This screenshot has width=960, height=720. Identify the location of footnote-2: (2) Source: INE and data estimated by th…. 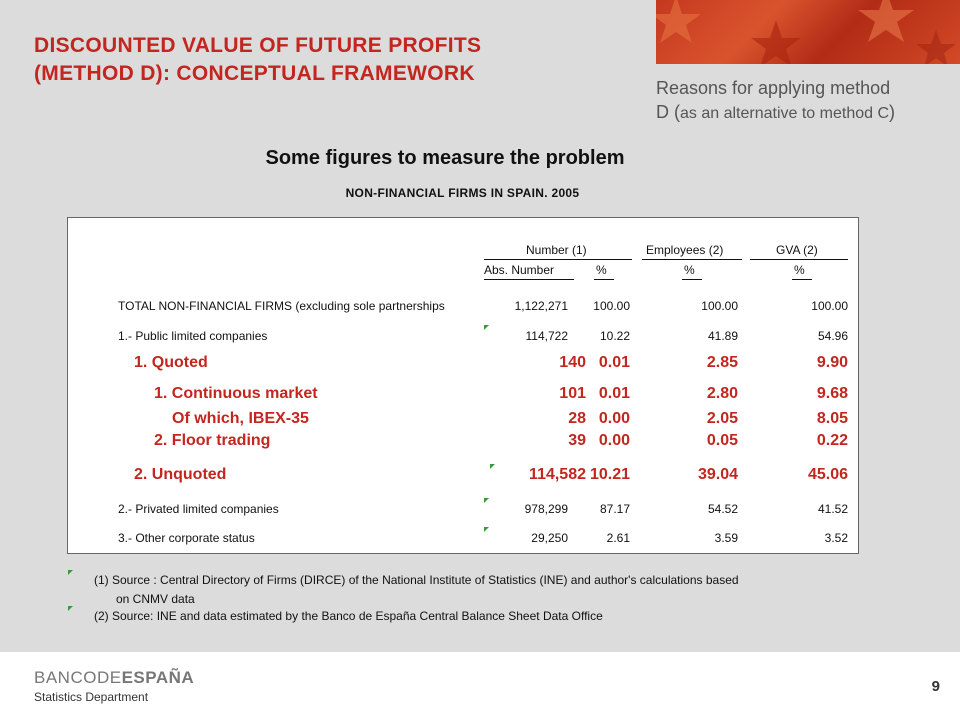
(348, 616).